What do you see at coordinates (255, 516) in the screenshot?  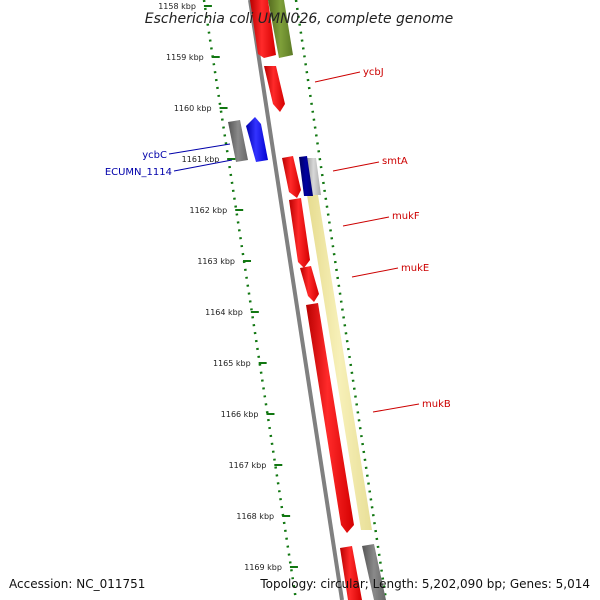 I see `kbp-tick-label: 1168 kbp` at bounding box center [255, 516].